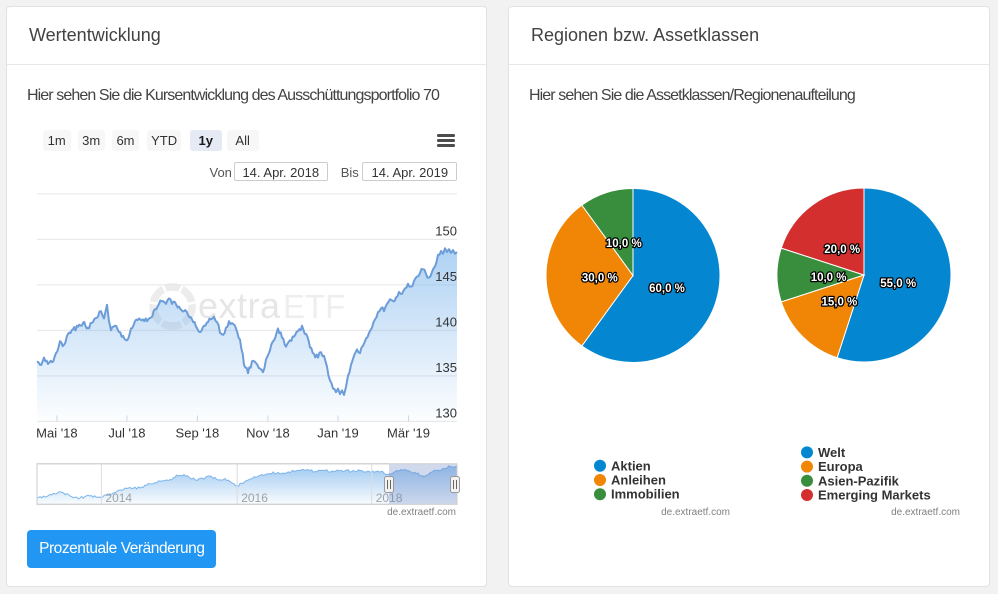  I want to click on svg-text: 150, so click(446, 230).